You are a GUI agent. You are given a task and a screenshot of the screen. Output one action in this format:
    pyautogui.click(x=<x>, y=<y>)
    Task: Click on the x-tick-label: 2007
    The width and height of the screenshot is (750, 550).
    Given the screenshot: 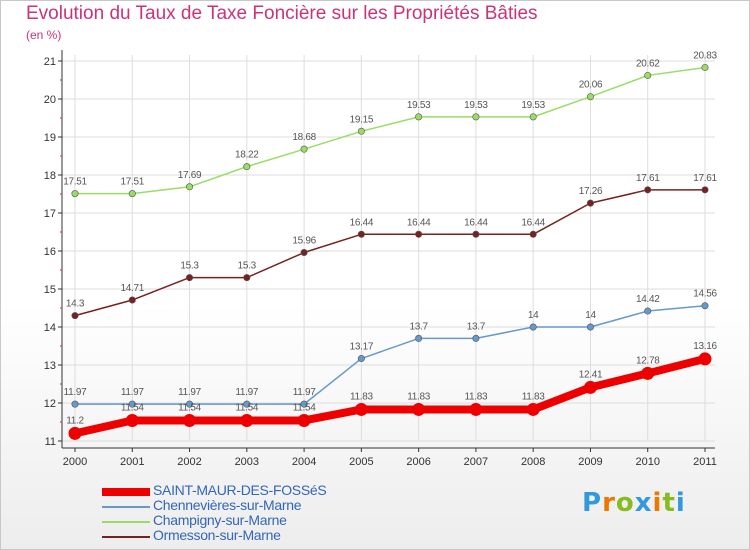 What is the action you would take?
    pyautogui.click(x=476, y=462)
    